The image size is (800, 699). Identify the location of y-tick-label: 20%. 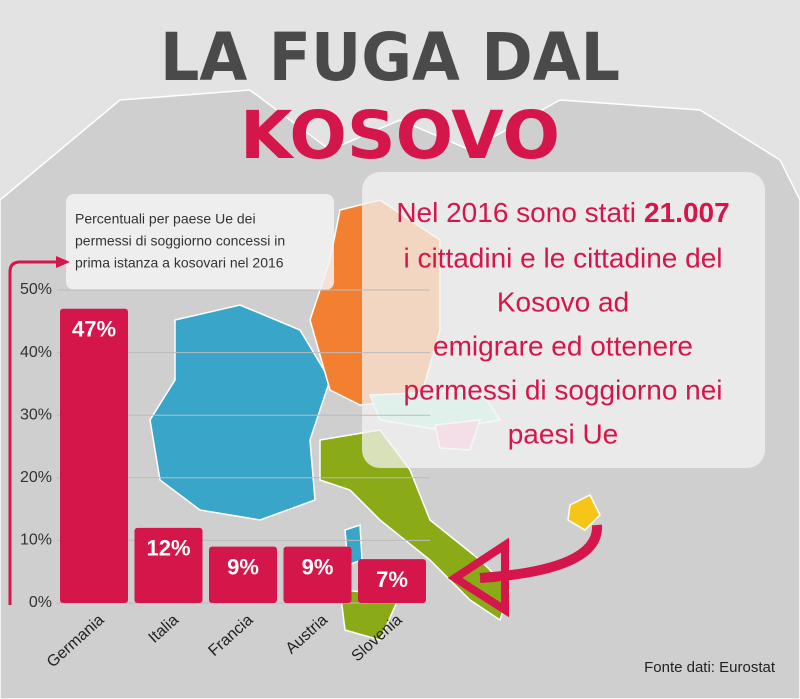
(36, 477).